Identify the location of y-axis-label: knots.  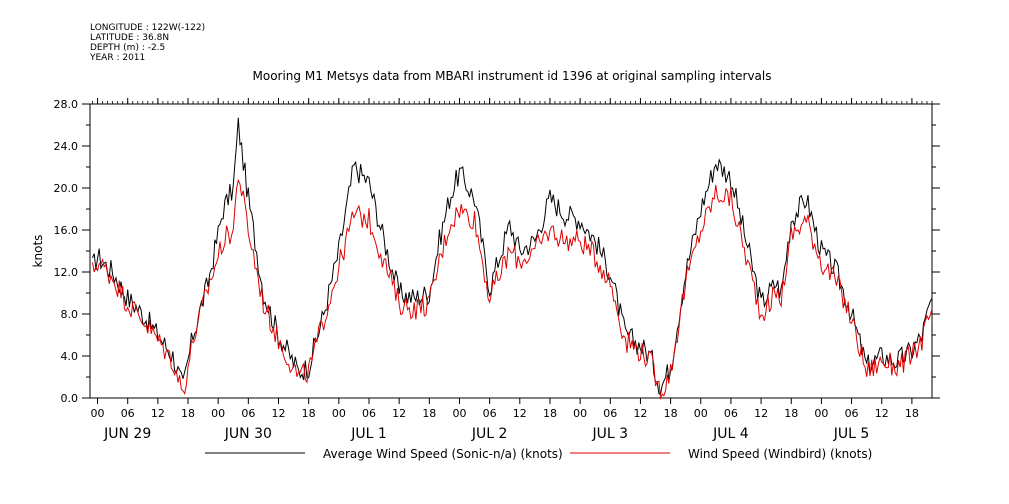
(38, 251).